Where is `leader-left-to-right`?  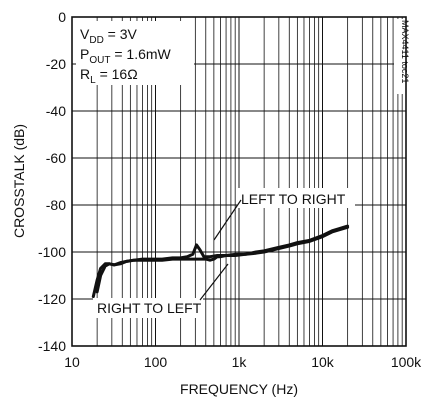
leader-left-to-right is located at coordinates (227, 220).